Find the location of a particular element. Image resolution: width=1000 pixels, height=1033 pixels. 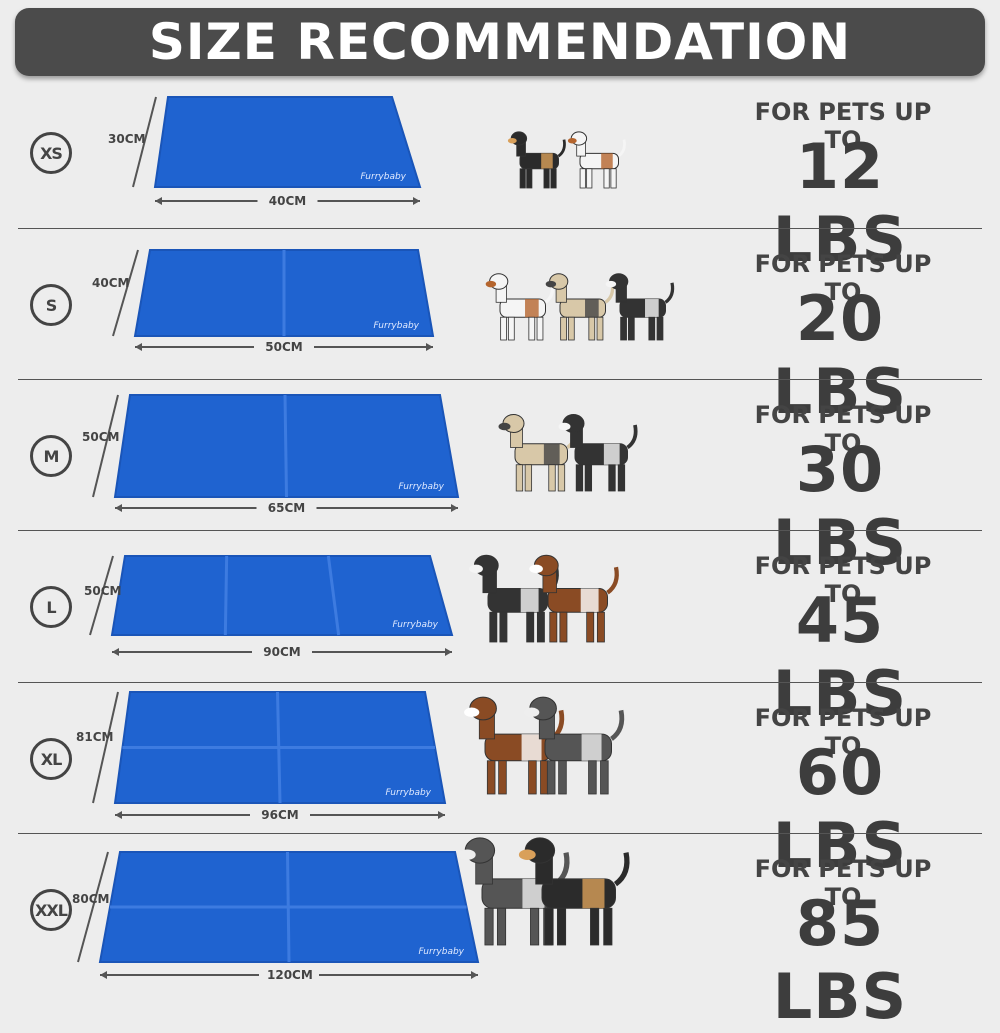

size-badge-l: L is located at coordinates (51, 607).